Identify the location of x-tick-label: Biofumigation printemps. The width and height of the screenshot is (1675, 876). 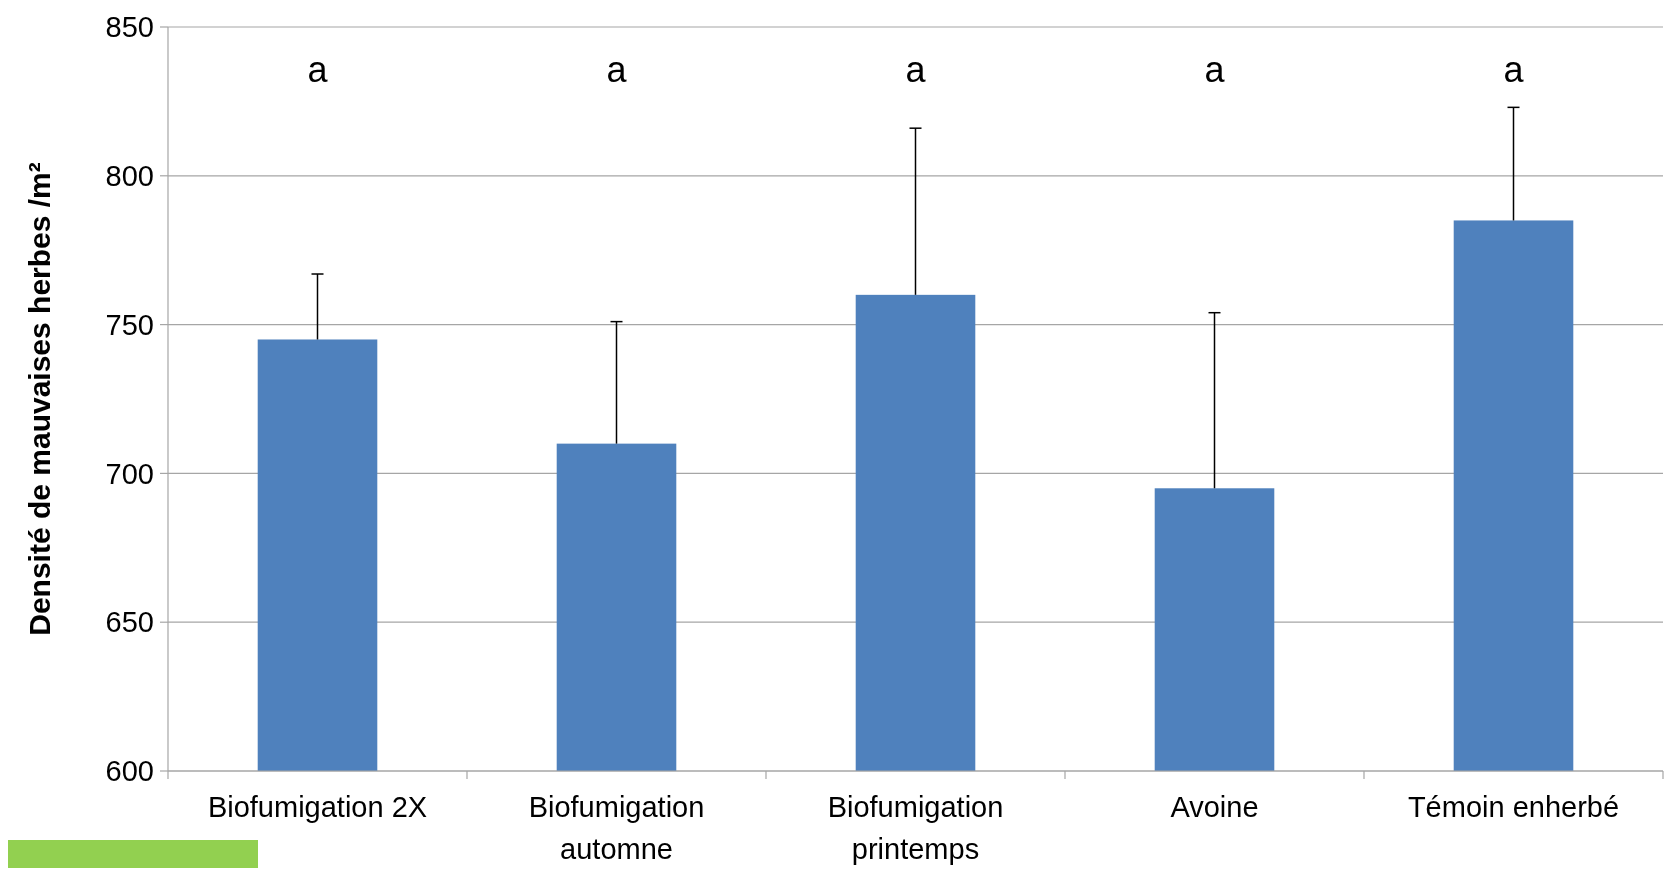
(915, 828).